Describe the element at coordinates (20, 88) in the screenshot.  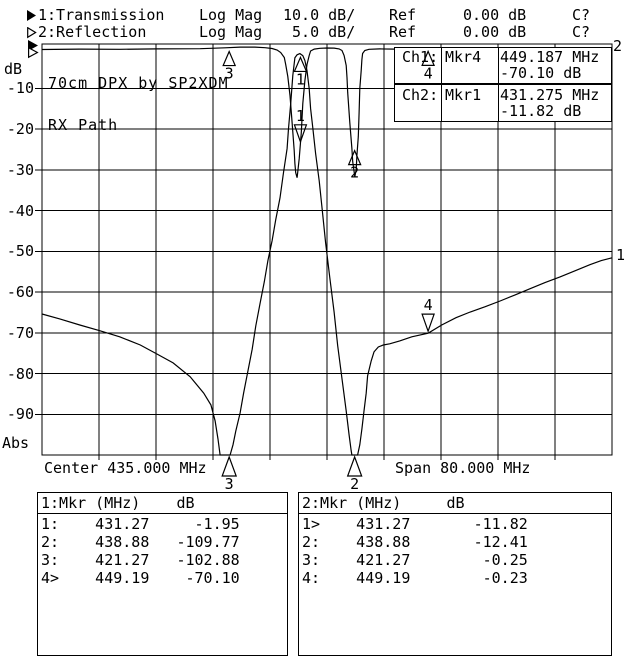
I see `y-axis-tick-label: -10` at that location.